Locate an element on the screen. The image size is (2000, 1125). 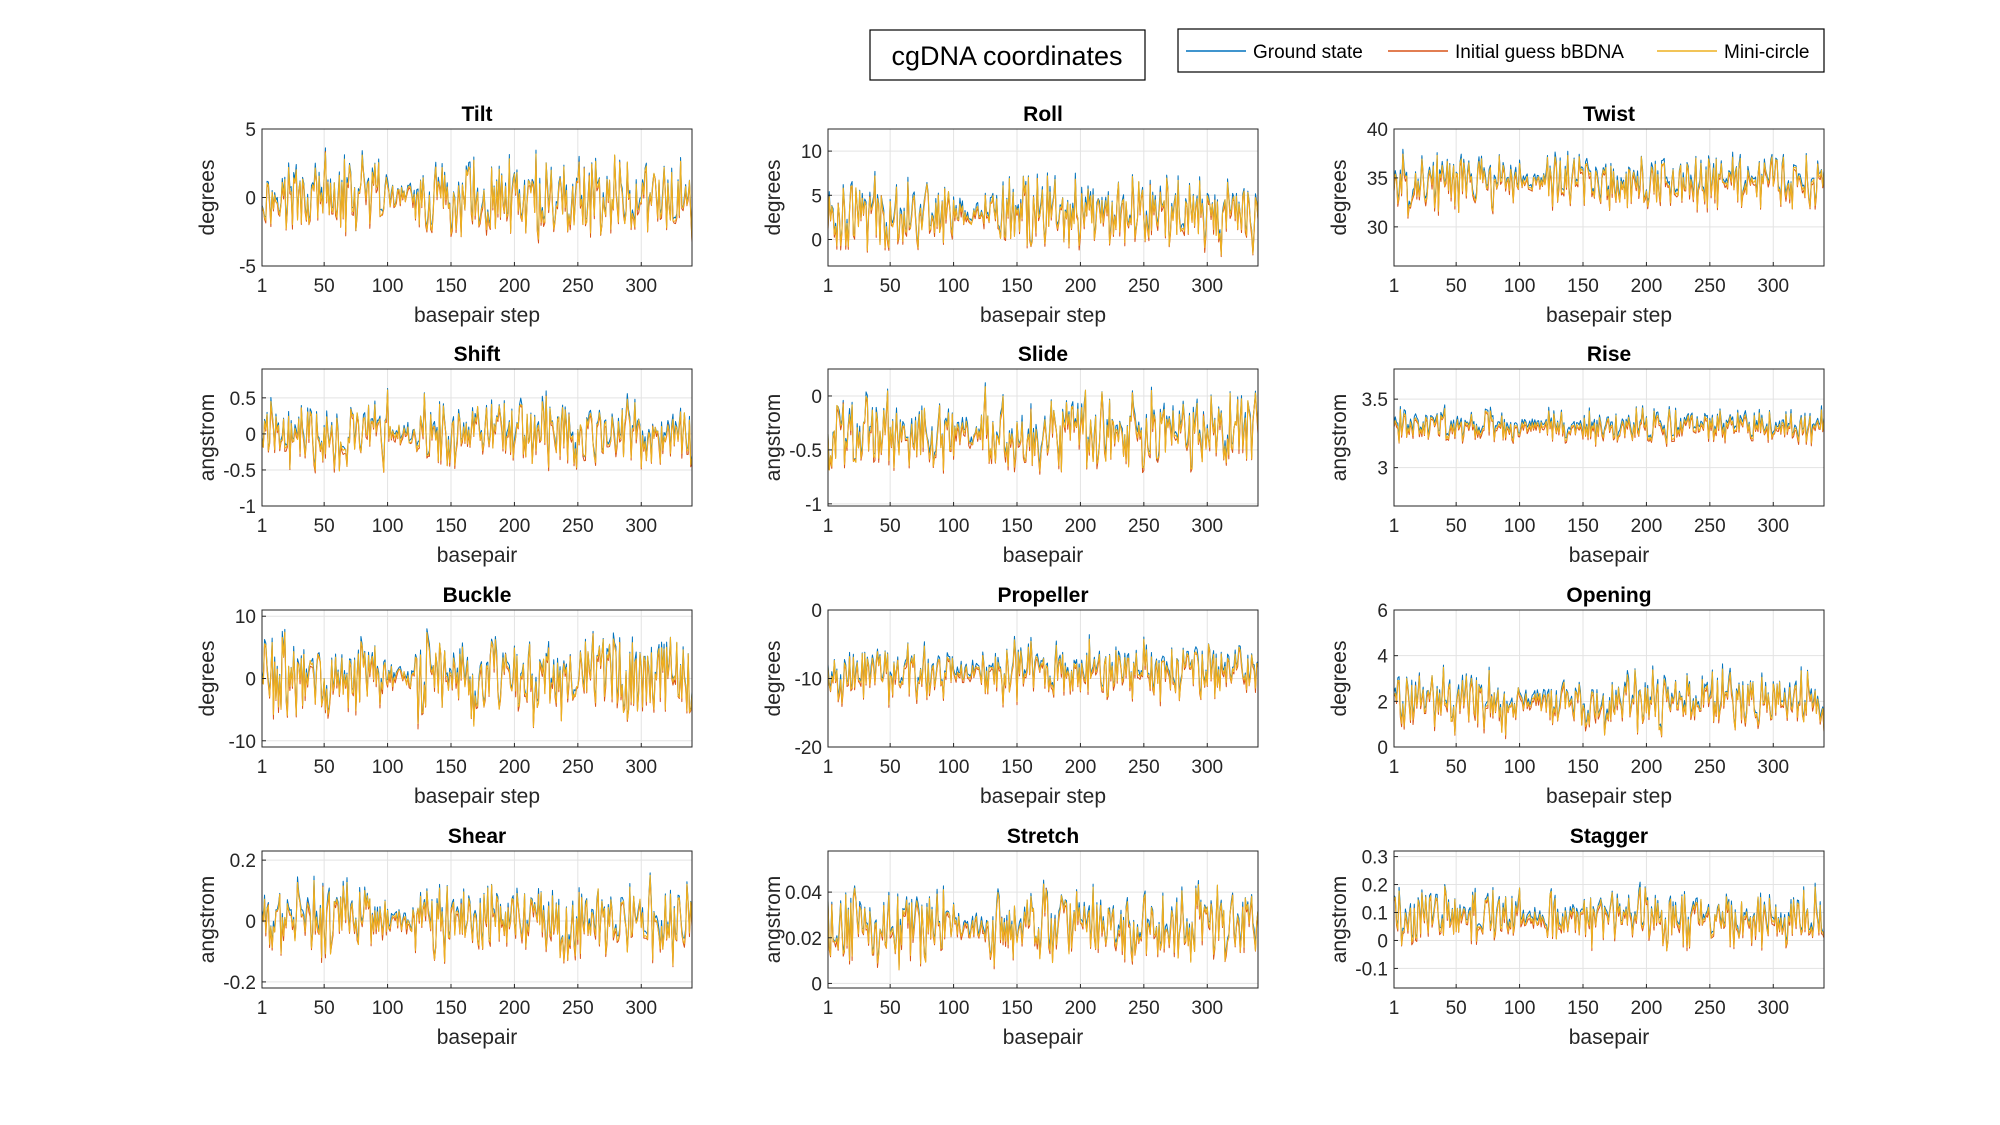
y-tick-label: 3.5 is located at coordinates (1375, 400).